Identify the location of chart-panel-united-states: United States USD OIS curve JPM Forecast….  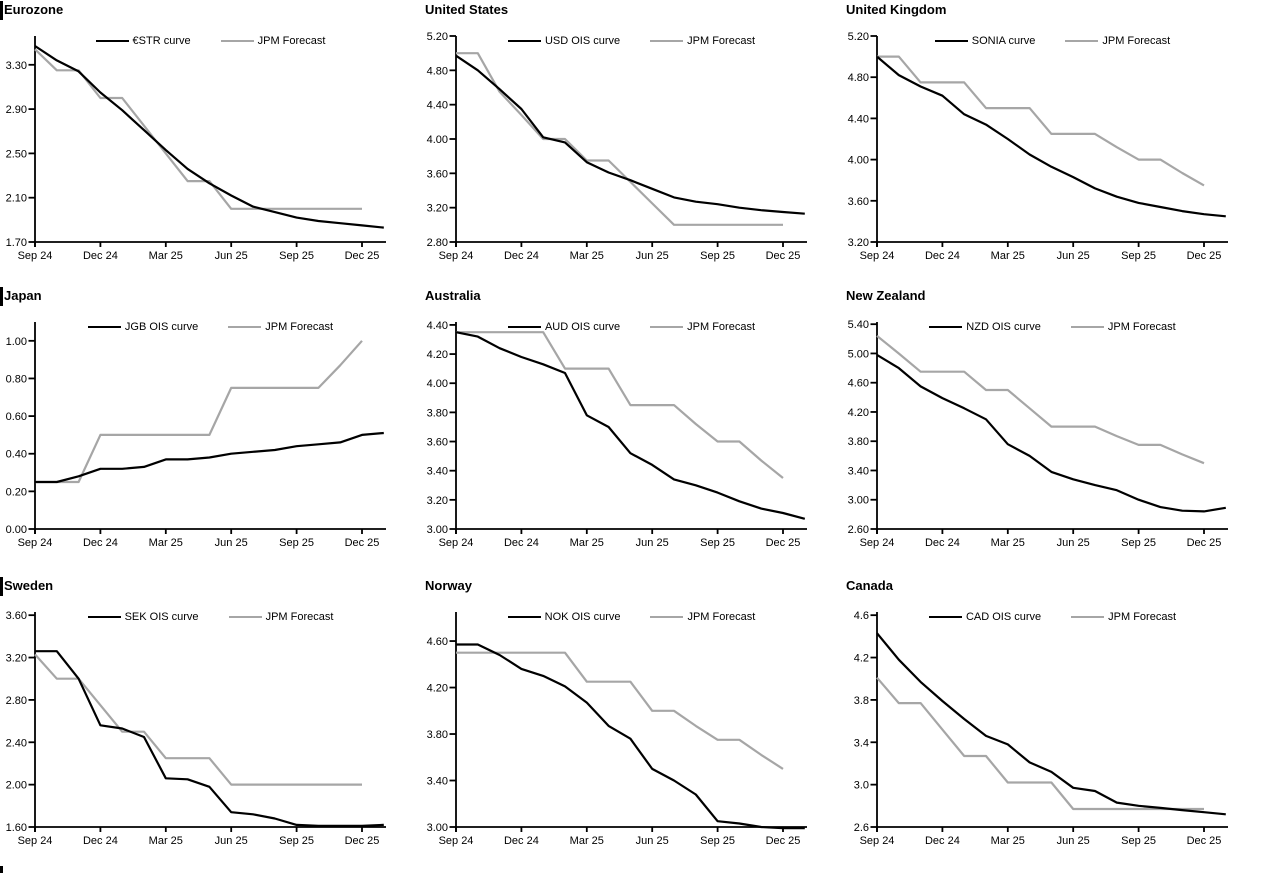
(631, 143).